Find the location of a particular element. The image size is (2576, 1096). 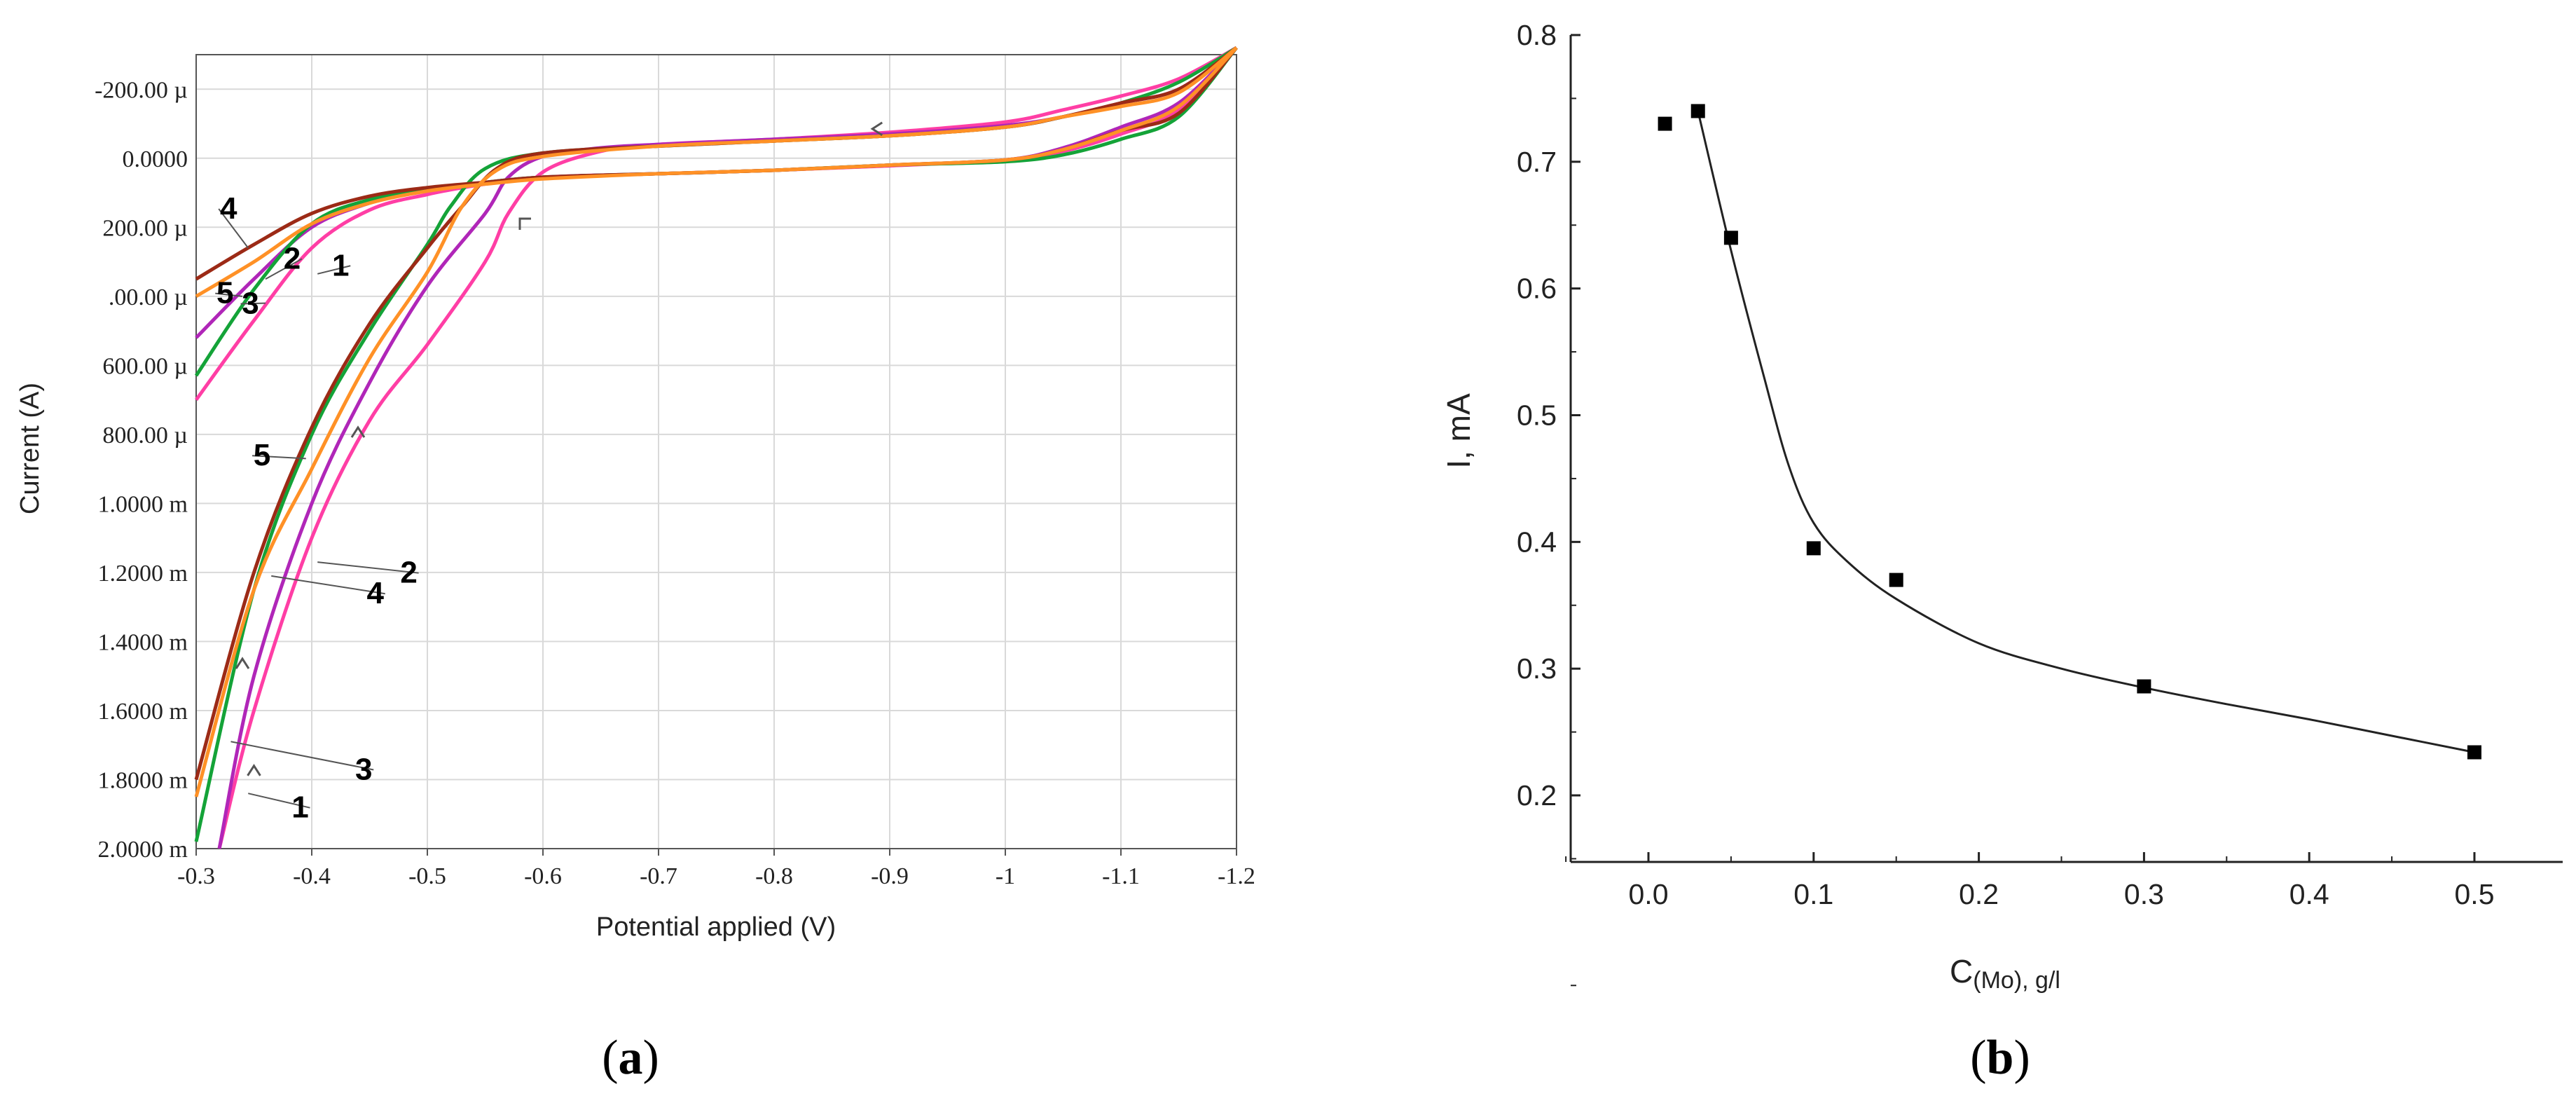

panel-b-y-tick-label: 0.4 is located at coordinates (1537, 542).